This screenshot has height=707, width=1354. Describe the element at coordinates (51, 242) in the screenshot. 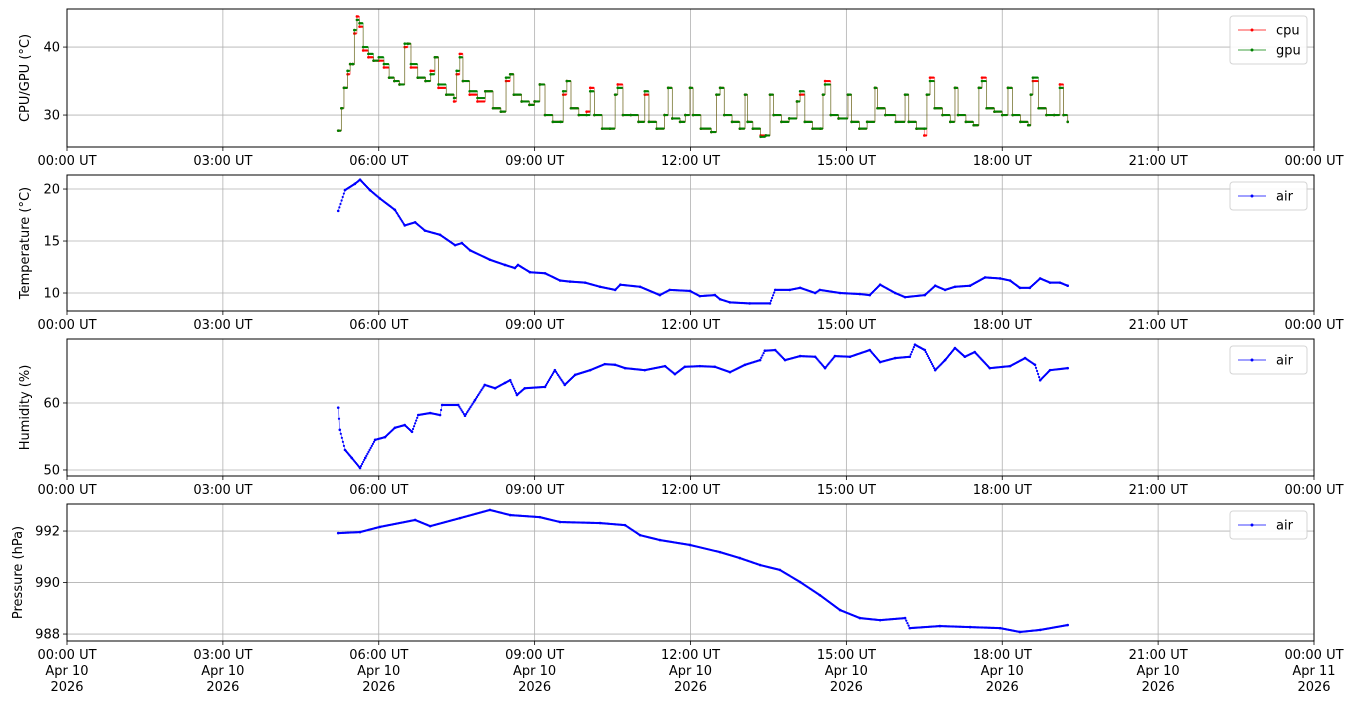

I see `y-tick-label: 15` at that location.